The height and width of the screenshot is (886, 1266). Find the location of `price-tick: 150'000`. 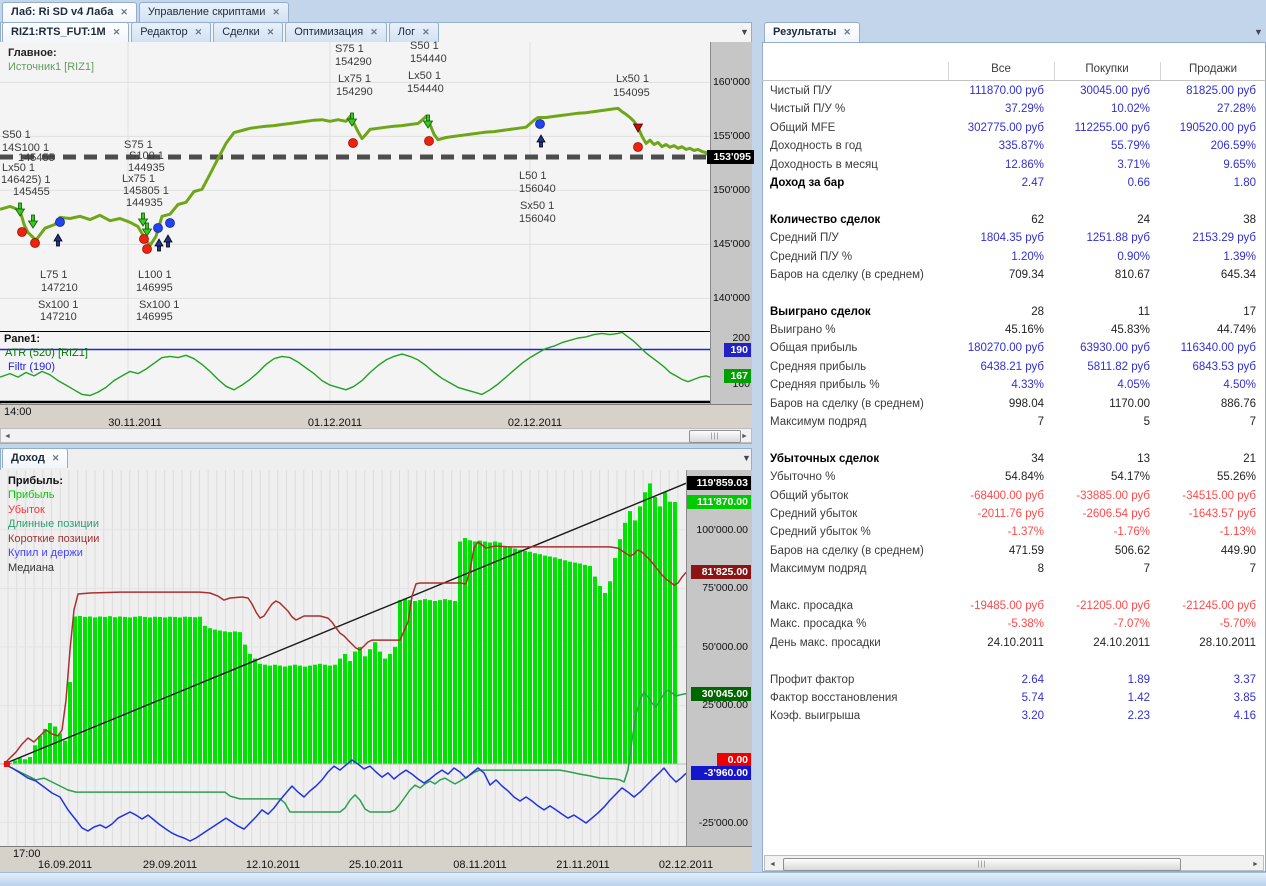

price-tick: 150'000 is located at coordinates (731, 190).